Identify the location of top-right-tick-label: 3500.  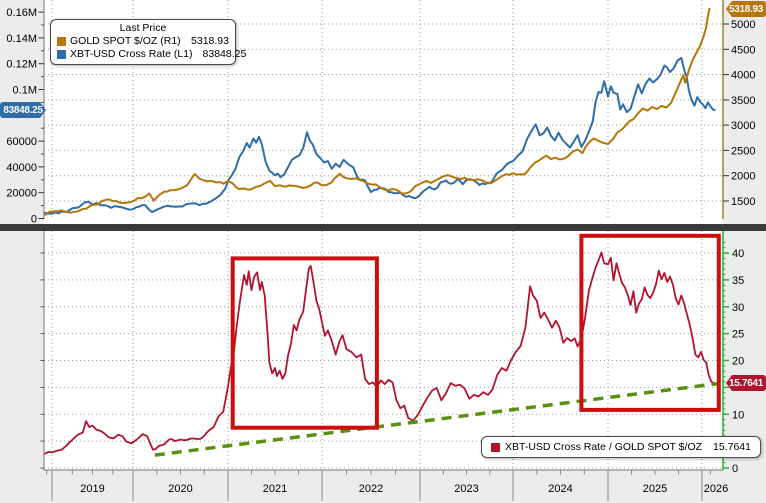
(743, 101).